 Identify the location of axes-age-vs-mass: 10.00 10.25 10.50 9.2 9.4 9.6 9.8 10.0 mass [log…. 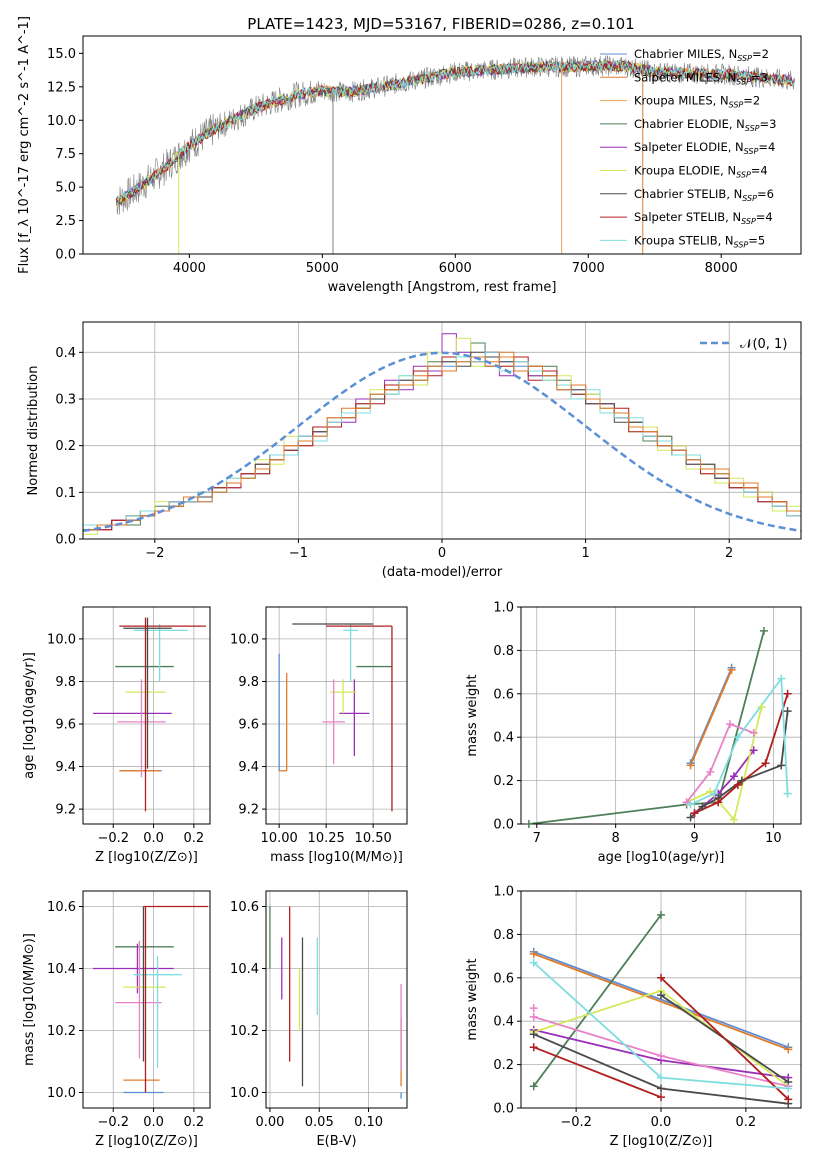
(319, 735).